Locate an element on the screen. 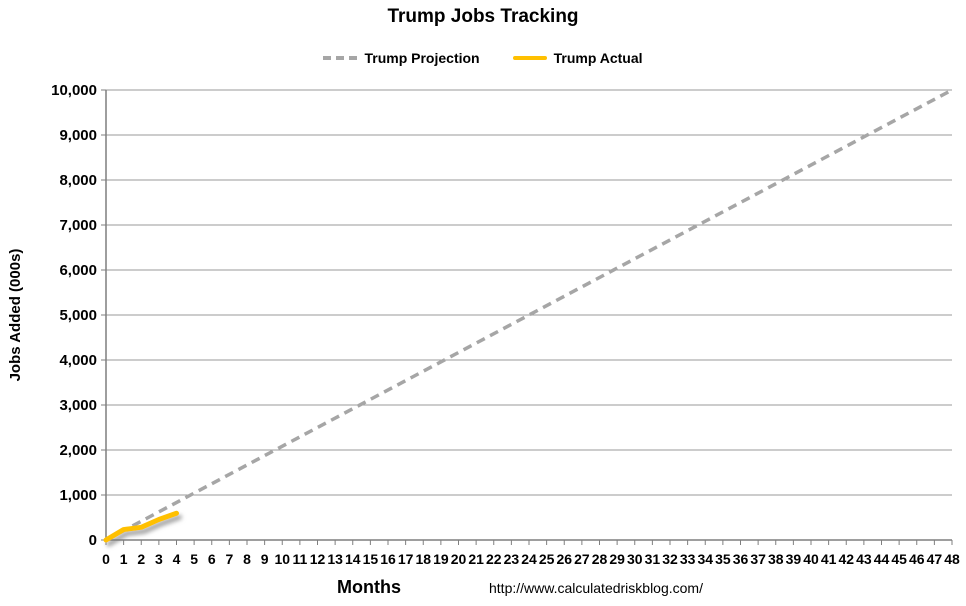 This screenshot has width=966, height=606. svg-text: 28 is located at coordinates (600, 559).